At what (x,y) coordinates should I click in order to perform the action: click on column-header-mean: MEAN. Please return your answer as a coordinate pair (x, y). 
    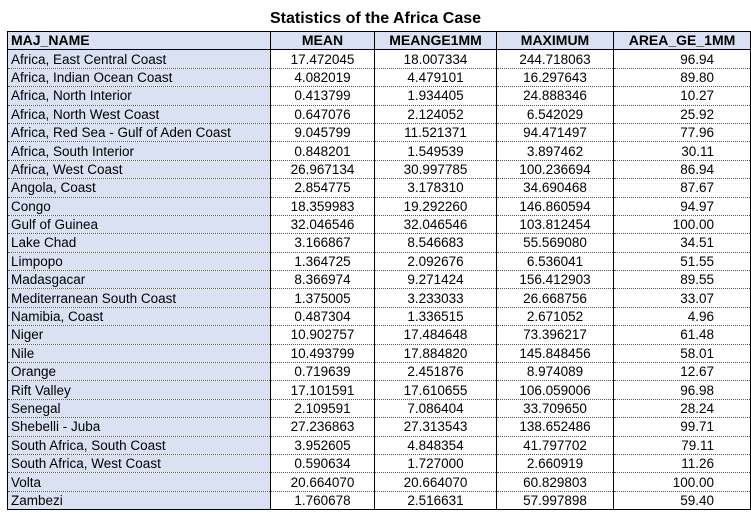
    Looking at the image, I should click on (322, 40).